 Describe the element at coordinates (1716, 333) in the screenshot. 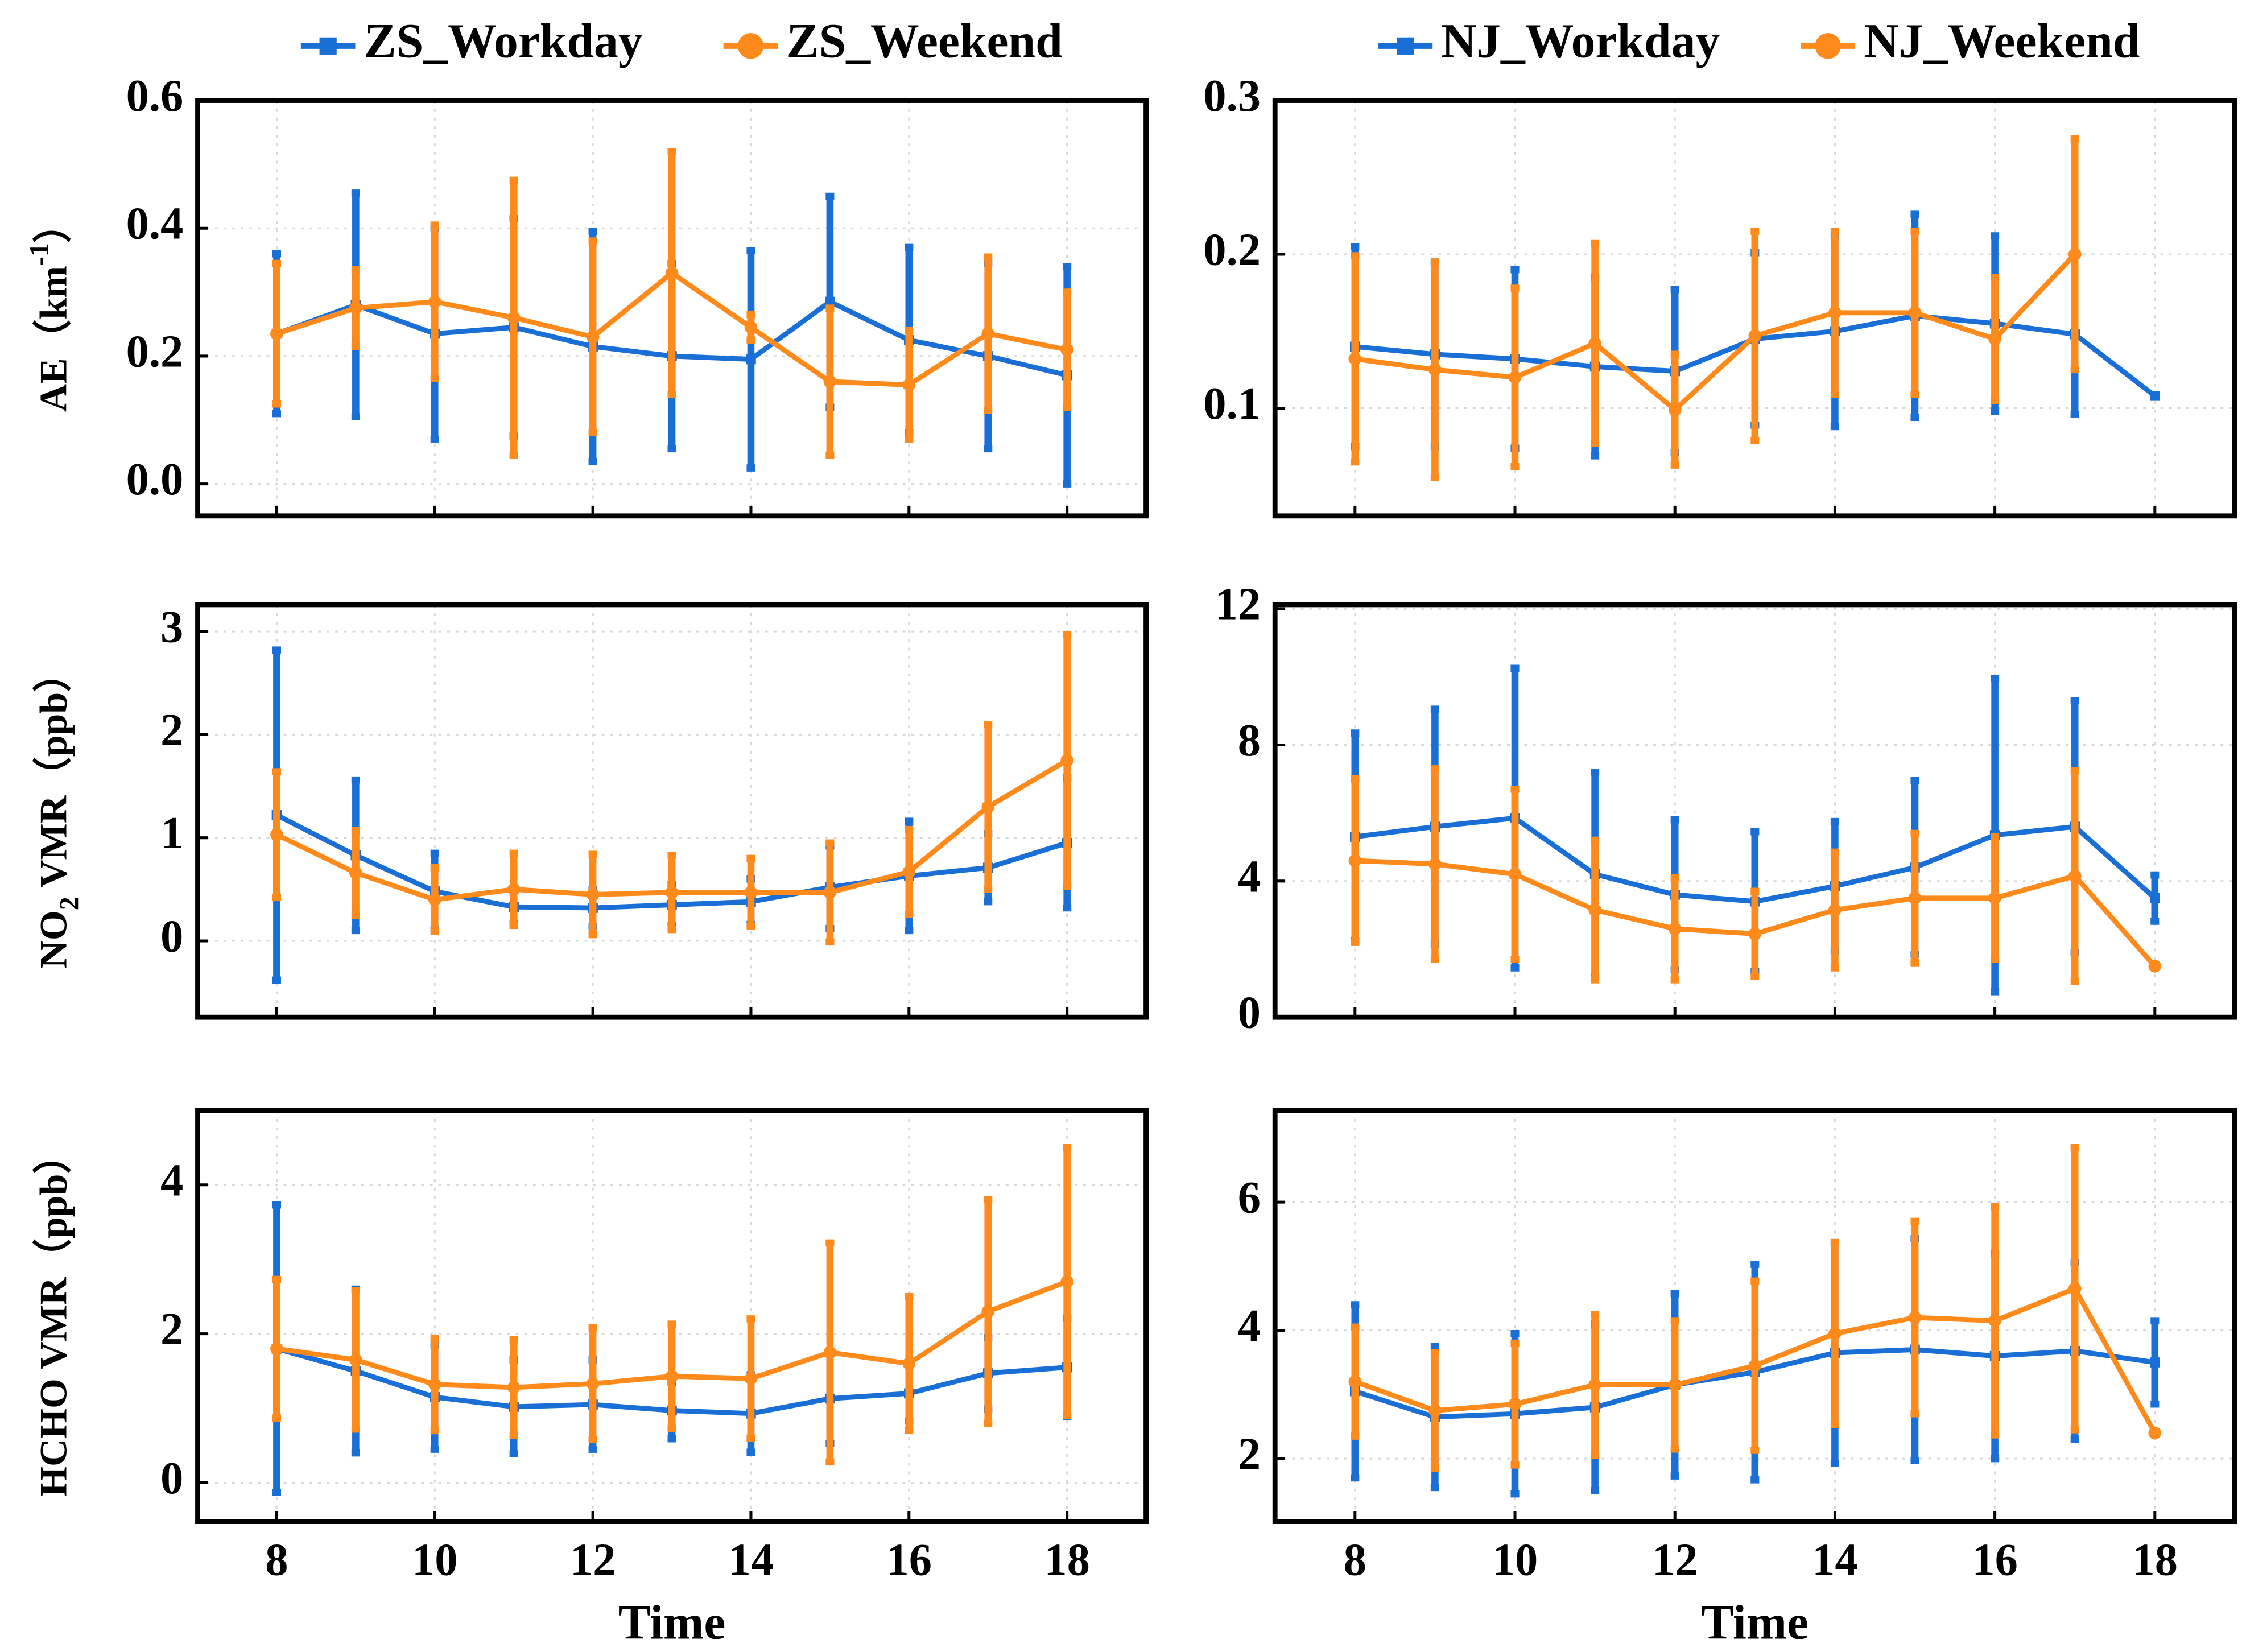

I see `series-line` at that location.